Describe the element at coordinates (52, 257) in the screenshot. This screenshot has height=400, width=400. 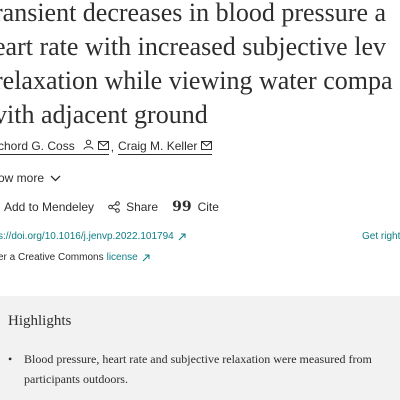
I see `license-text: er a Creative Commons` at that location.